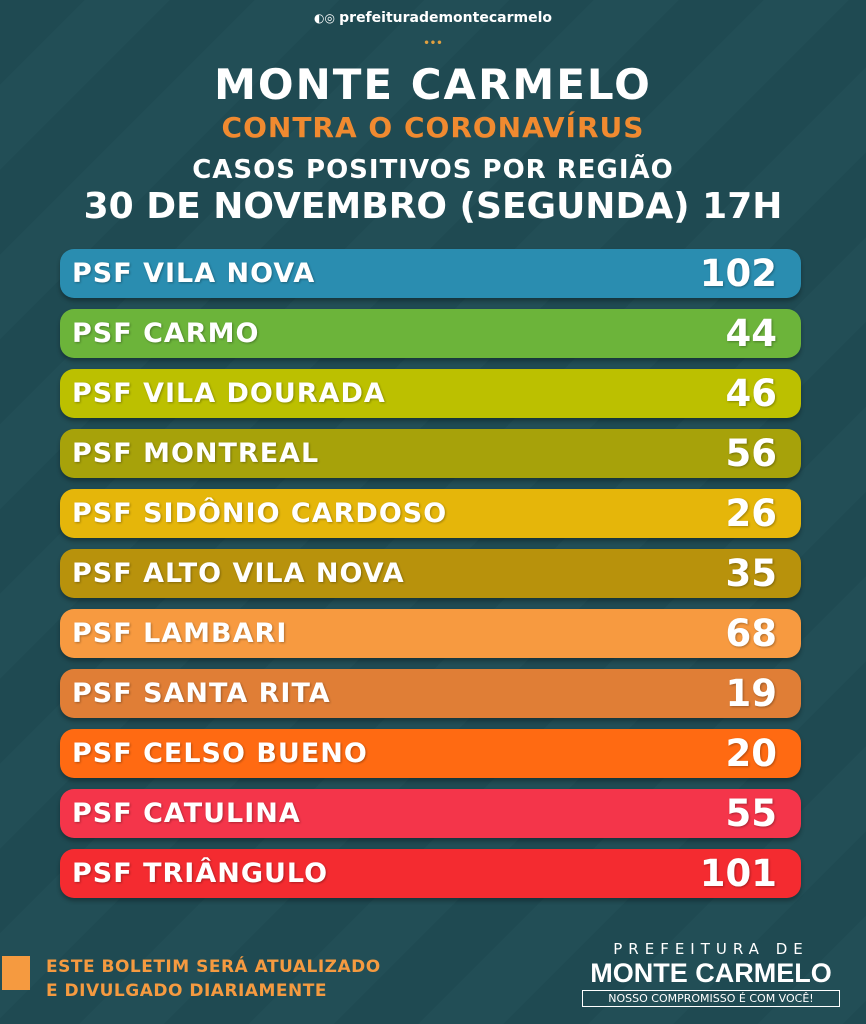 This screenshot has width=866, height=1024. I want to click on notice-line: ESTE BOLETIM SERÁ ATUALIZADO, so click(213, 967).